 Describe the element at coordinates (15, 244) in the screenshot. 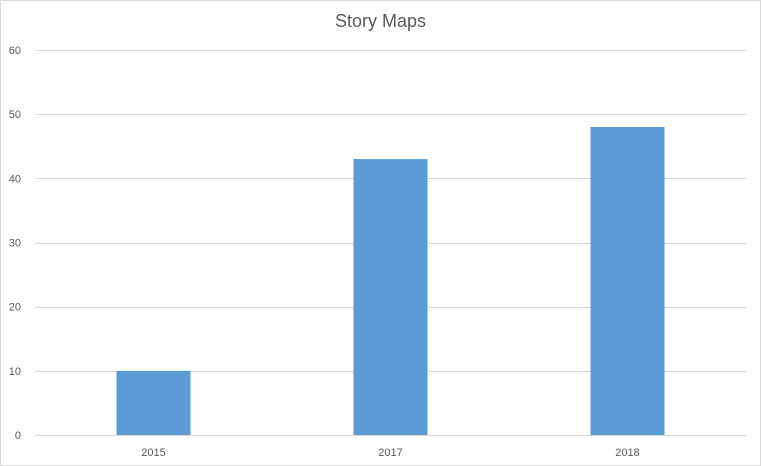

I see `y-tick-label: 30` at that location.